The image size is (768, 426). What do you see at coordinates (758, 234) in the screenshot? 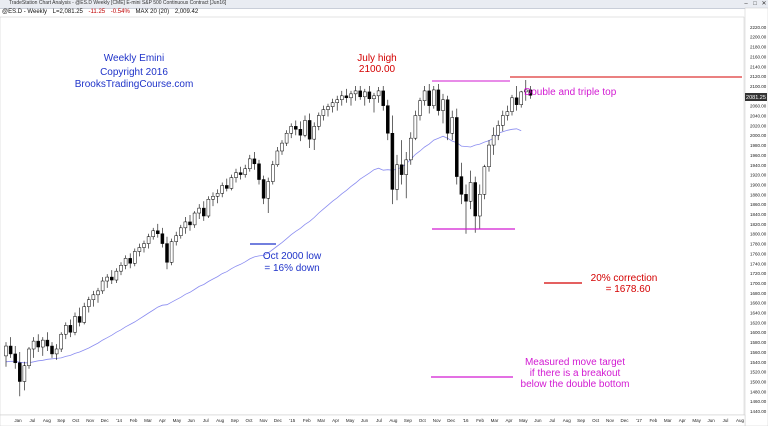
I see `y-tick-label: 1800.00` at bounding box center [758, 234].